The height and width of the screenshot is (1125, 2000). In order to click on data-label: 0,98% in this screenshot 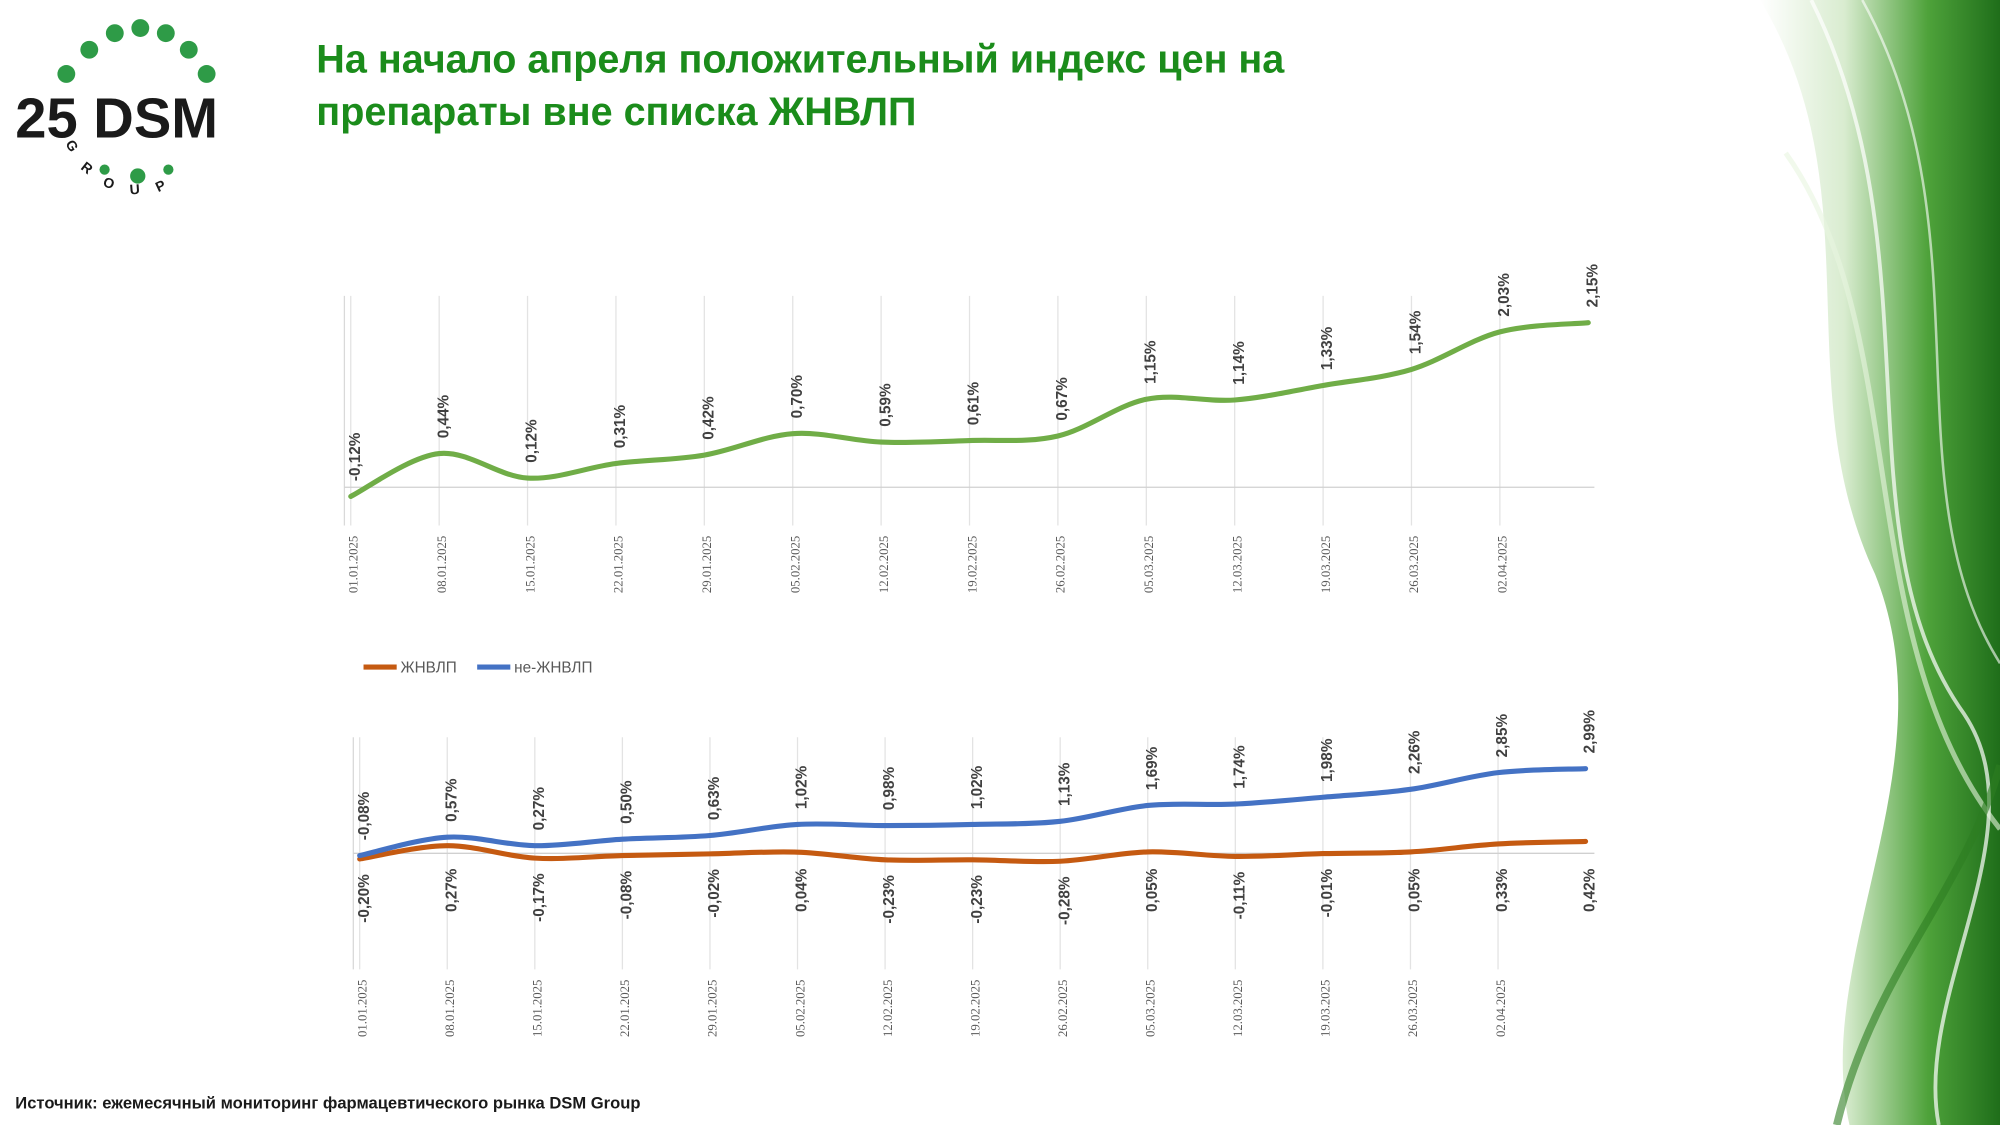, I will do `click(889, 788)`.